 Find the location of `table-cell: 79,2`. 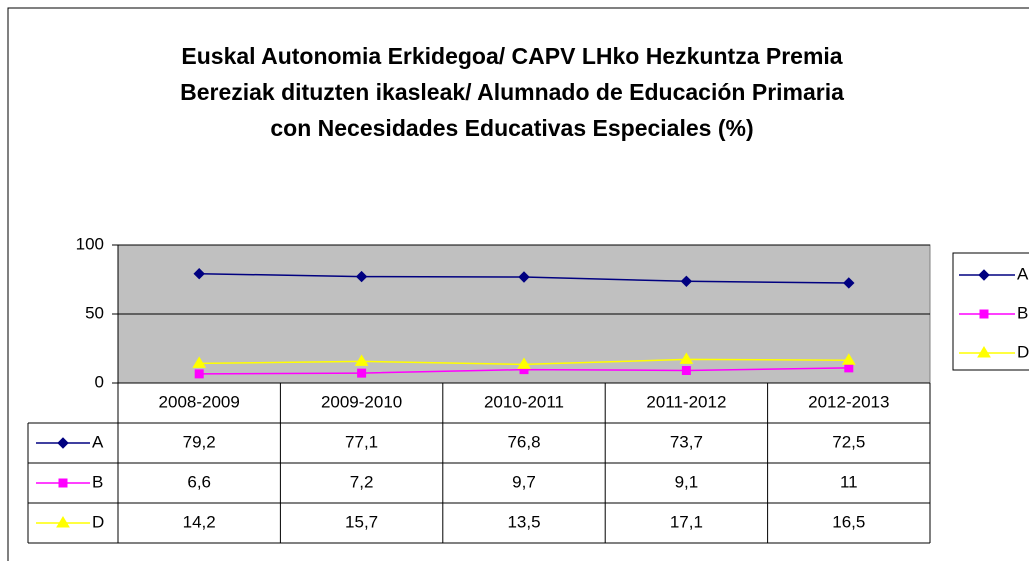

table-cell: 79,2 is located at coordinates (199, 441).